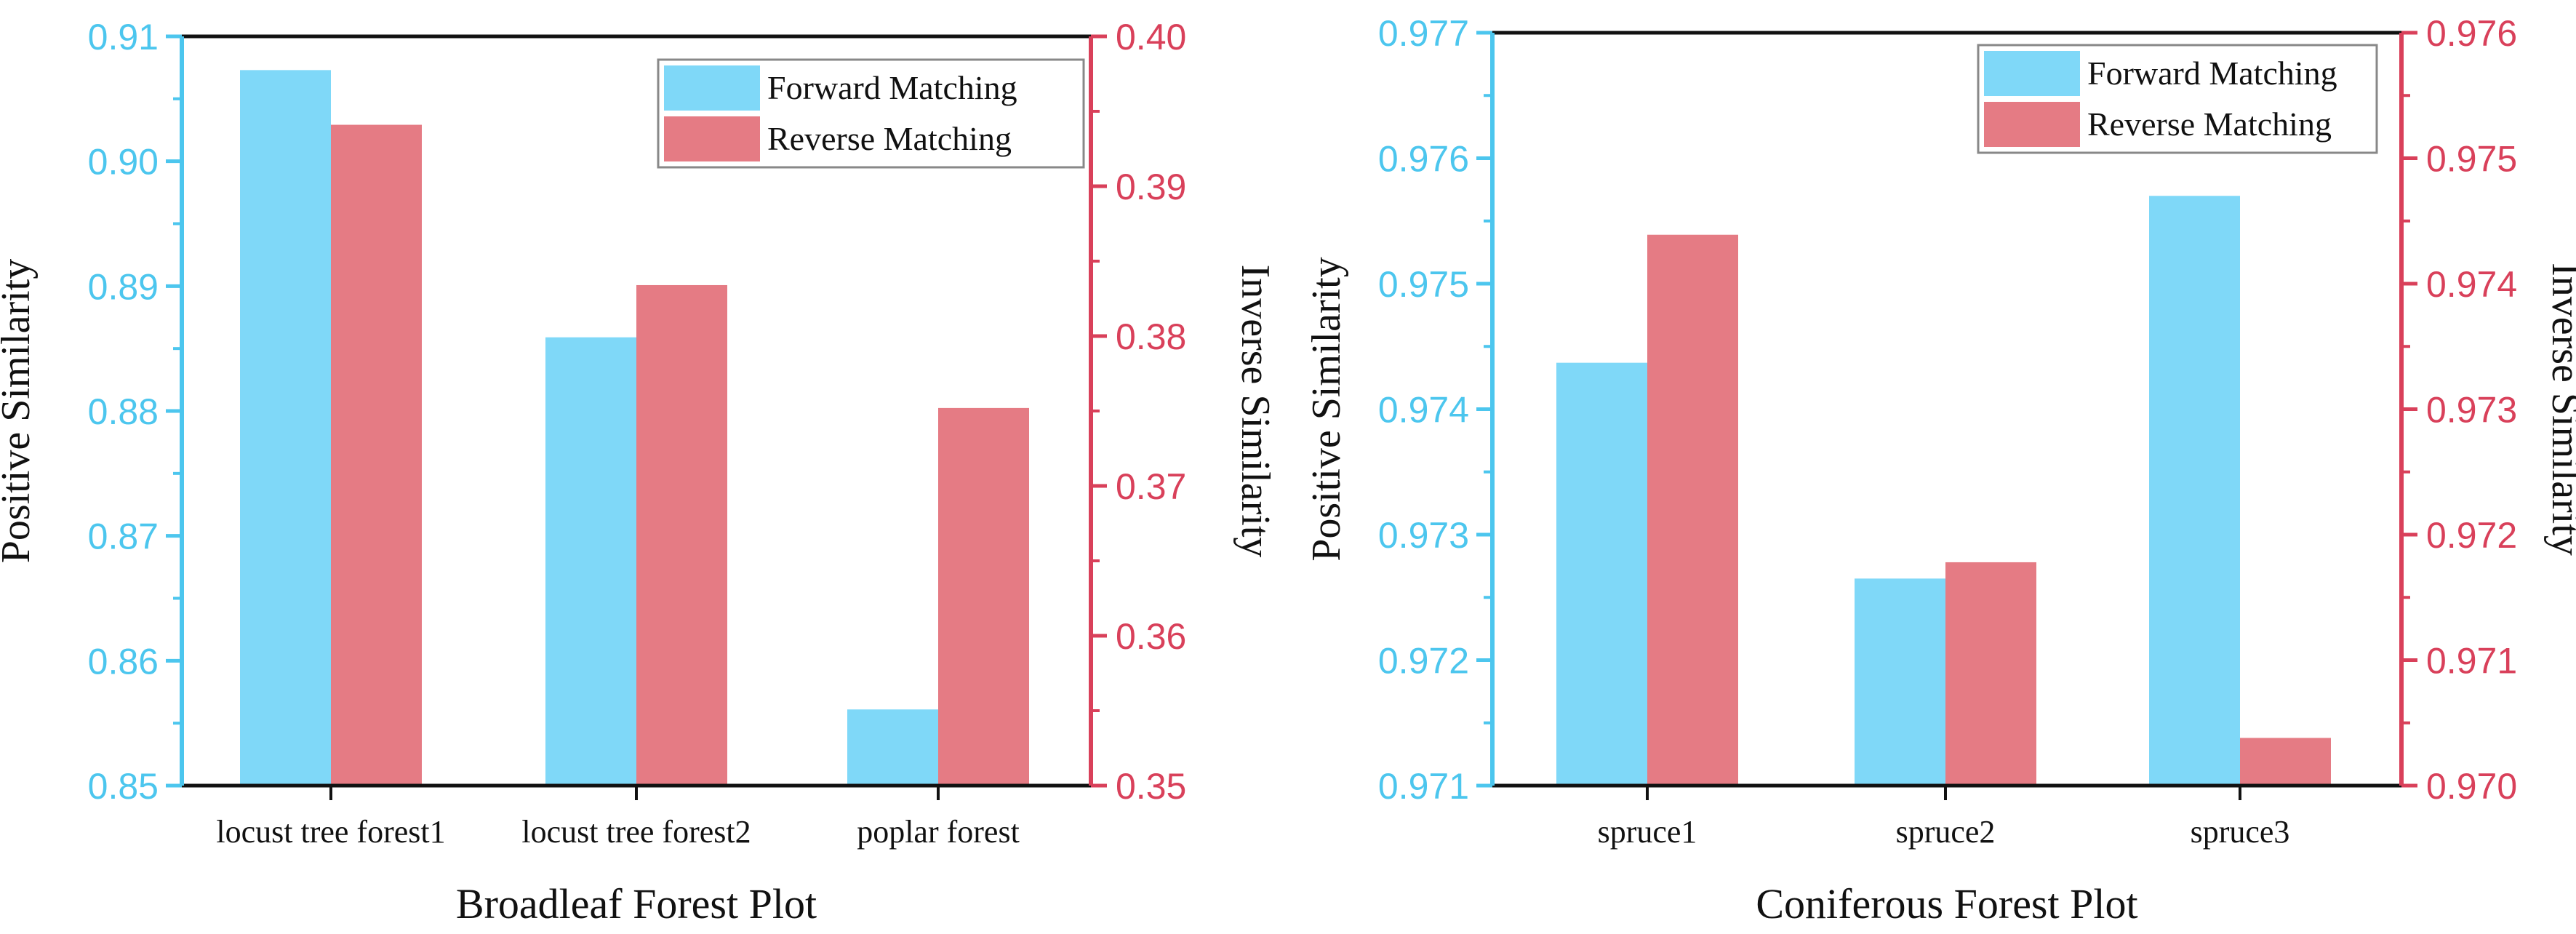  Describe the element at coordinates (123, 286) in the screenshot. I see `left-tick-label: 0.89` at that location.